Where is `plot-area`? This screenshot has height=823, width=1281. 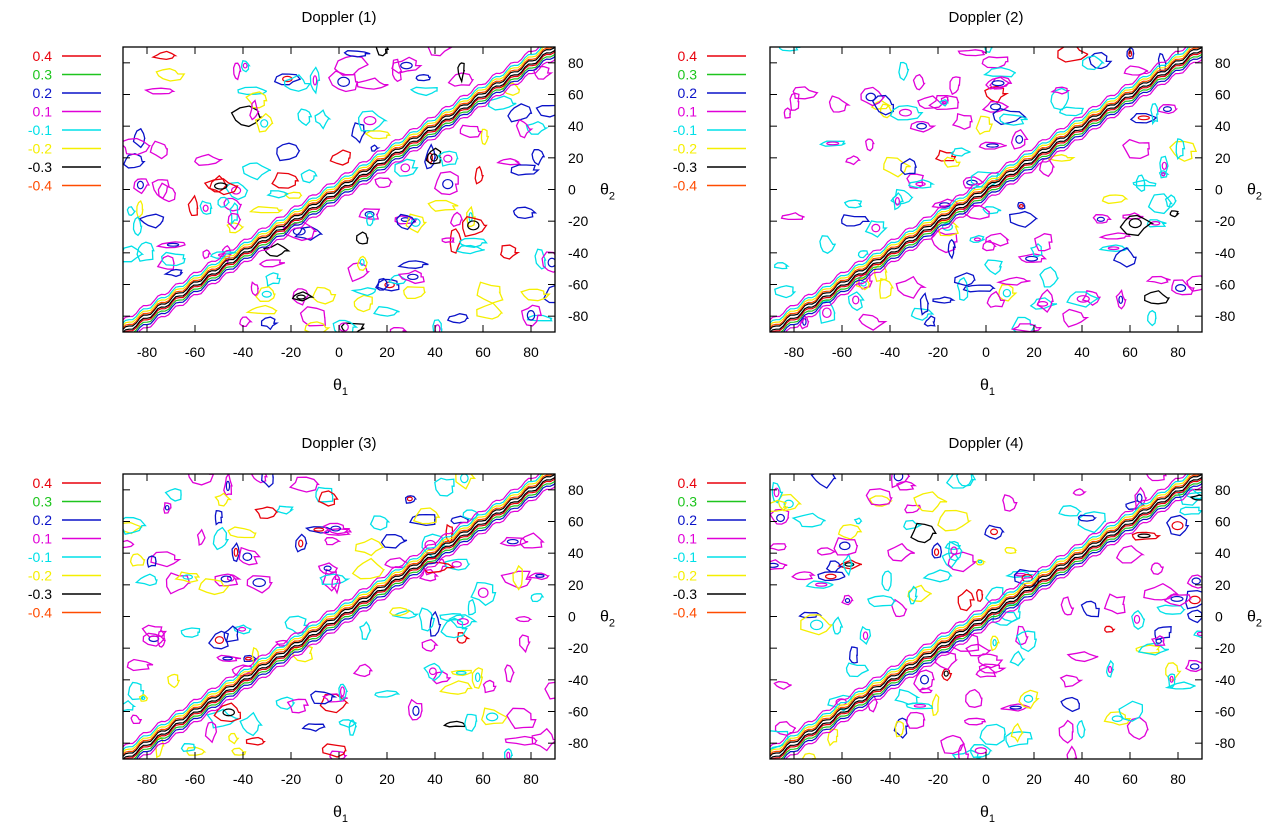 plot-area is located at coordinates (339, 616).